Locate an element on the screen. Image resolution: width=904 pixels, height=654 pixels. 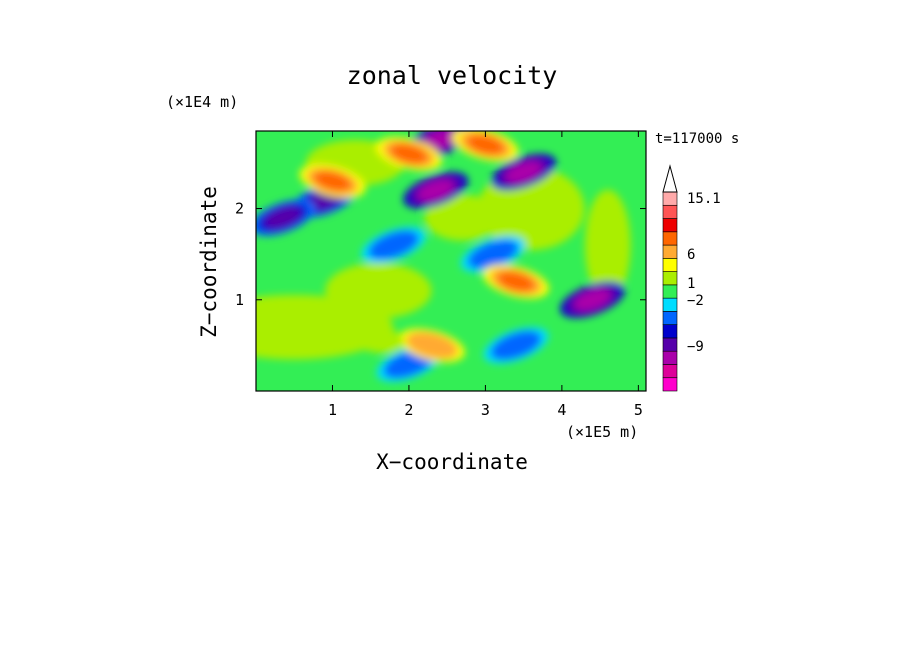
y-axis-label: Z−coordinate is located at coordinates (209, 262).